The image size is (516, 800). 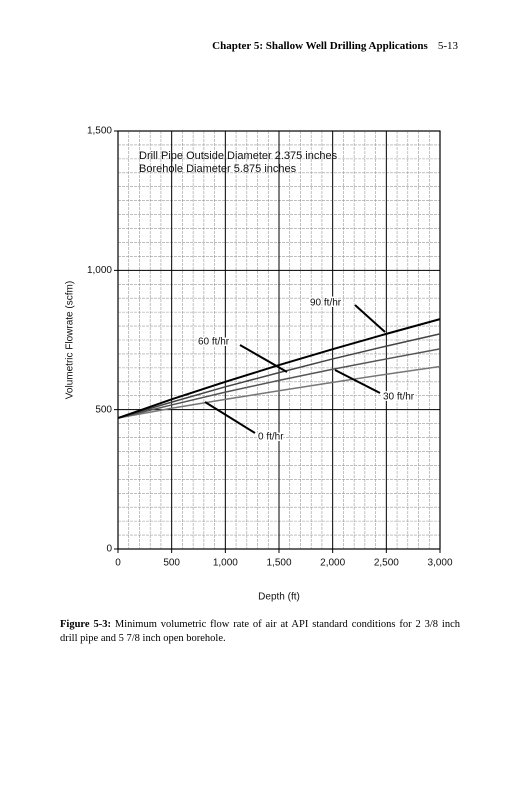 What do you see at coordinates (238, 156) in the screenshot?
I see `annotation: Drill Pipe Outside Diameter 2.375 inches` at bounding box center [238, 156].